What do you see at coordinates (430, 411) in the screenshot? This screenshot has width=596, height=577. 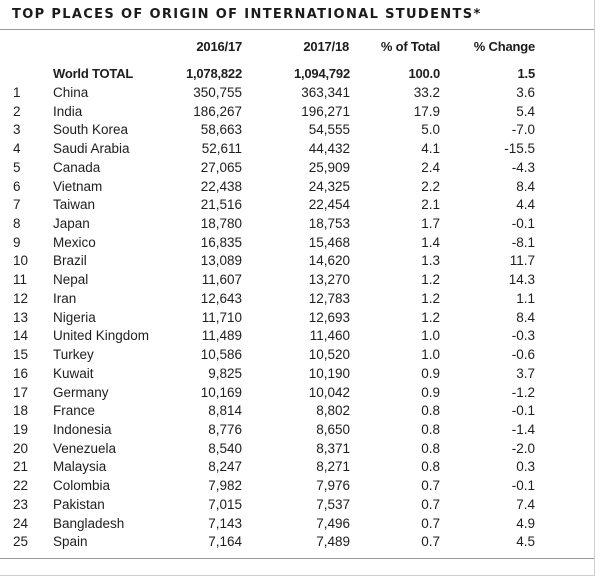 I see `pct-cell: 0.8` at bounding box center [430, 411].